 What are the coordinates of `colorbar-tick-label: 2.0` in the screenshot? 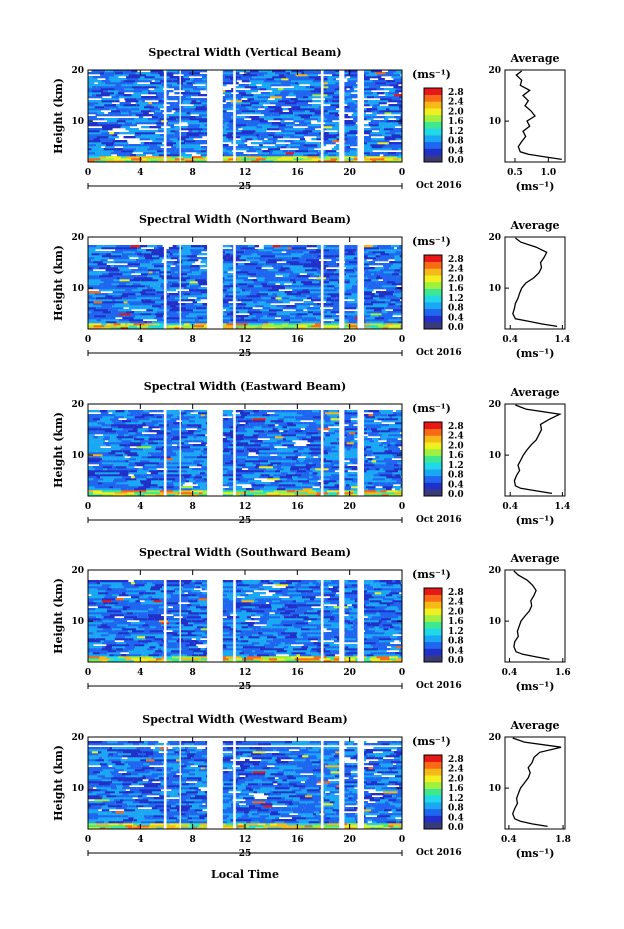 It's located at (456, 279).